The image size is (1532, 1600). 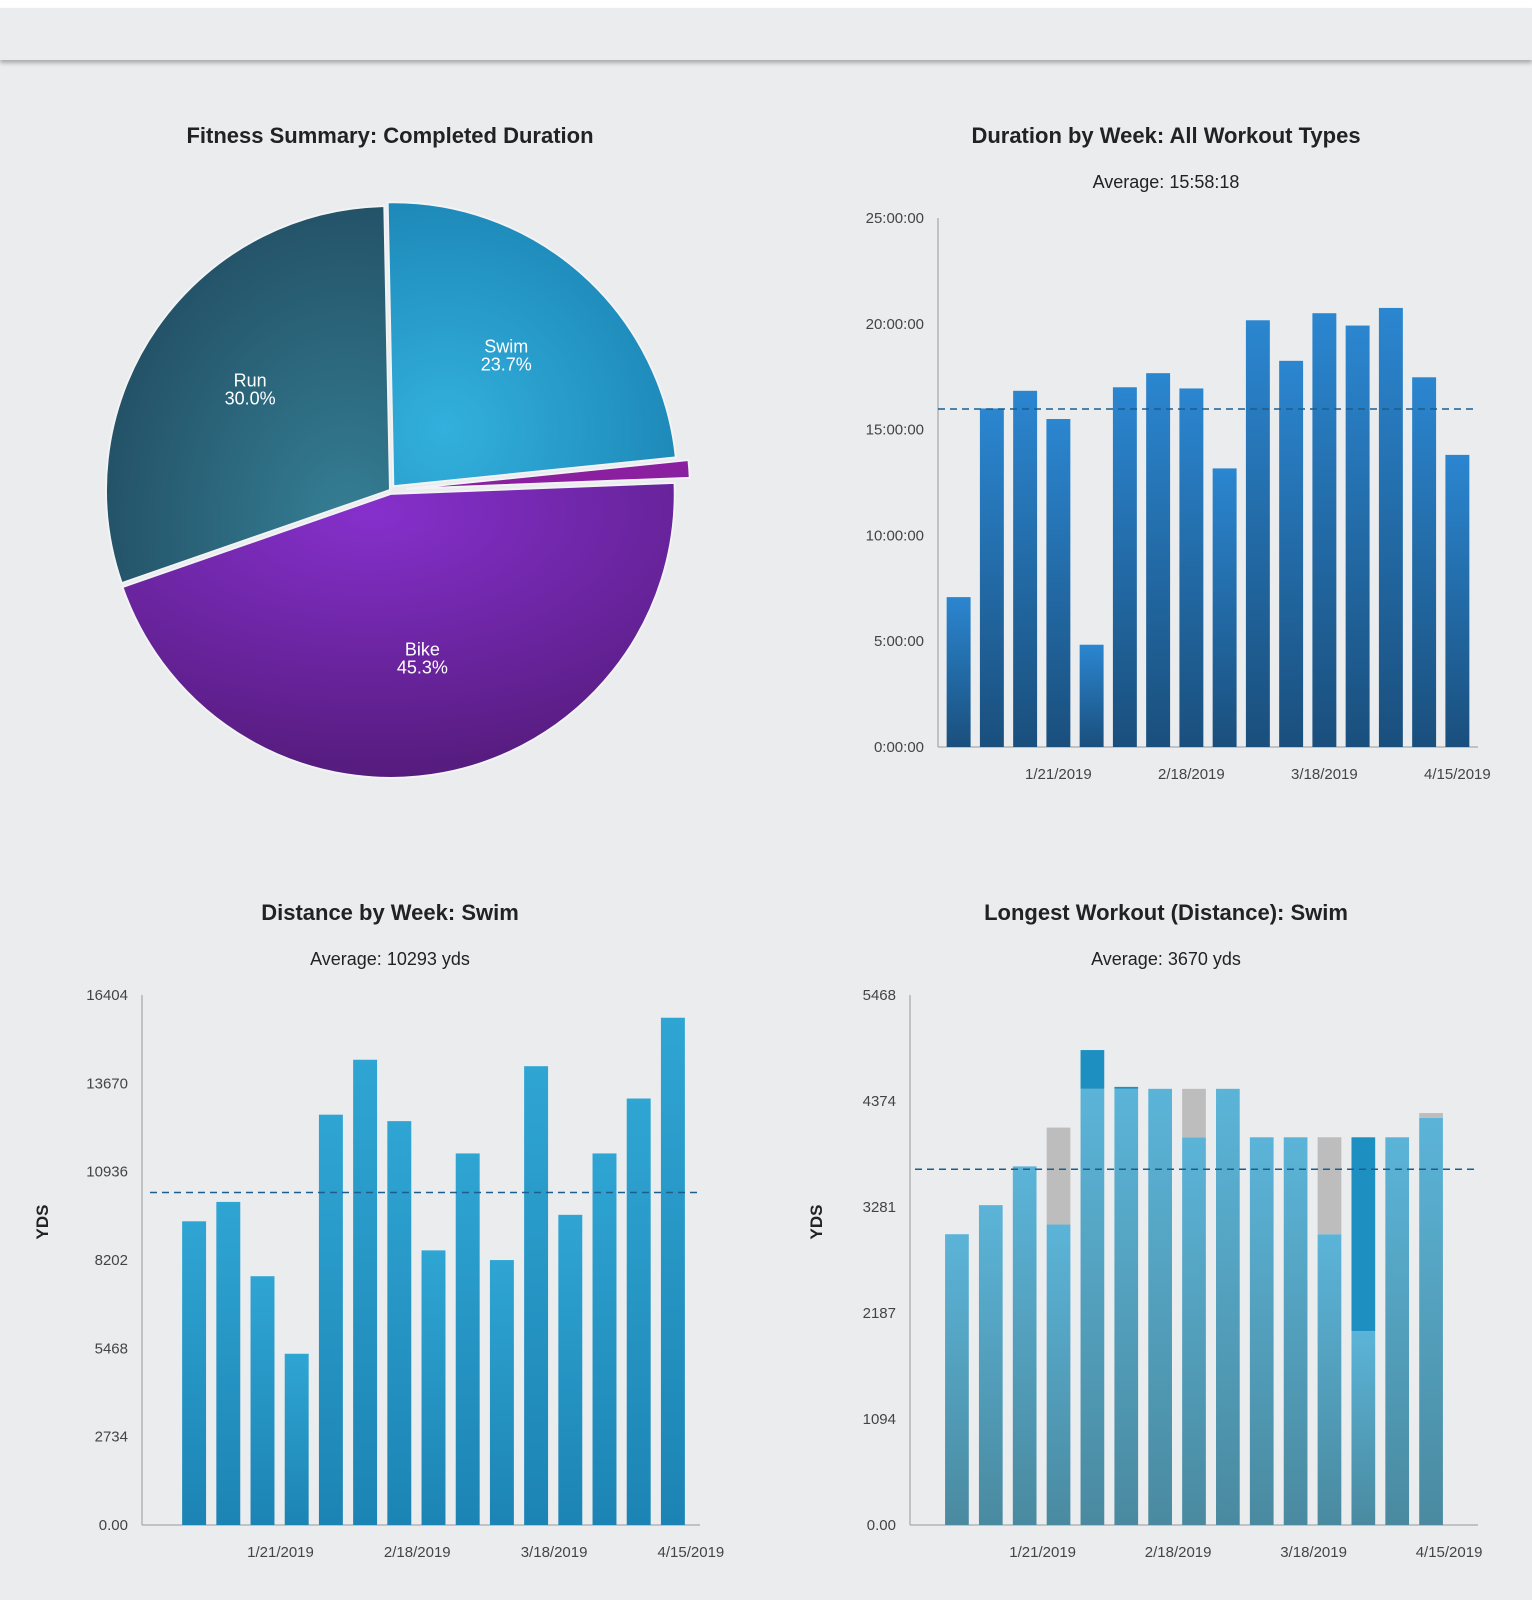 I want to click on duration-ytick: 10:00:00, so click(x=895, y=535).